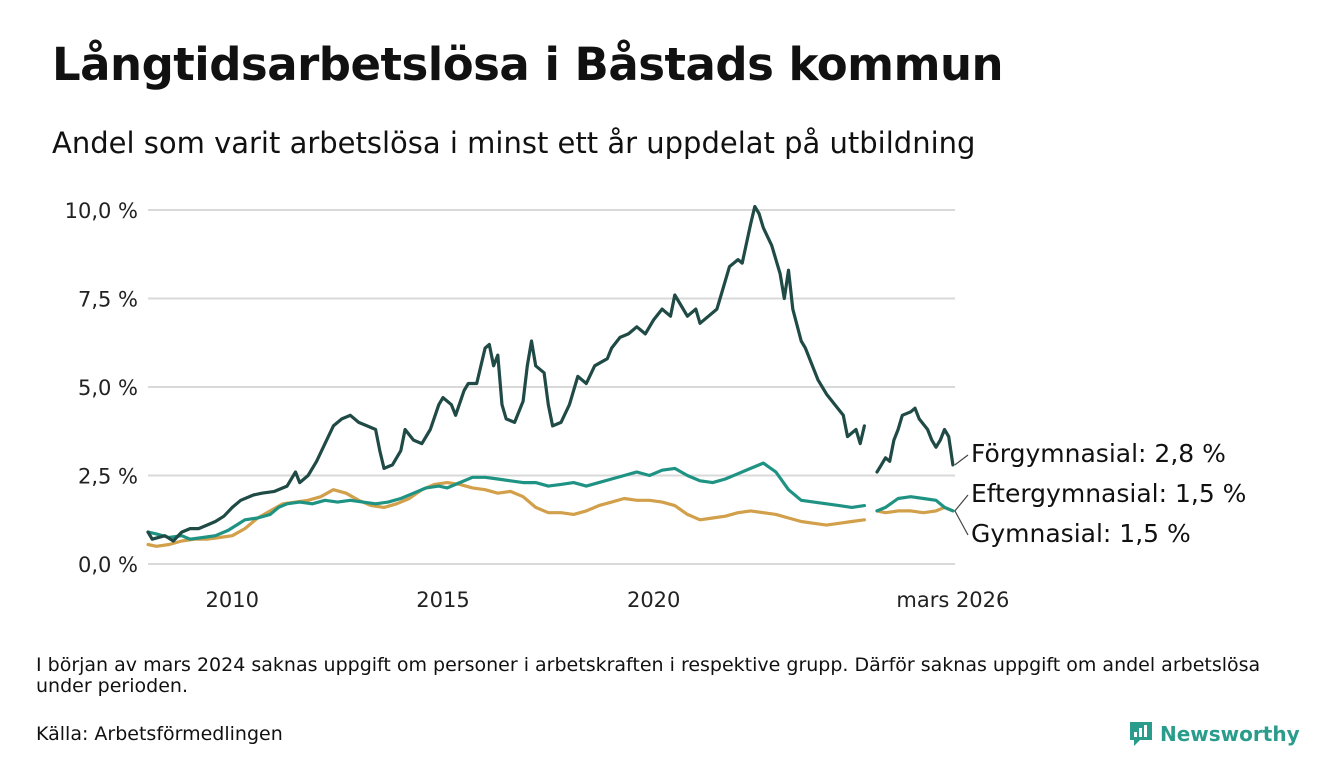 Image resolution: width=1340 pixels, height=780 pixels. What do you see at coordinates (1108, 493) in the screenshot?
I see `series-label-eftergymnasial: Eftergymnasial: 1,5 %` at bounding box center [1108, 493].